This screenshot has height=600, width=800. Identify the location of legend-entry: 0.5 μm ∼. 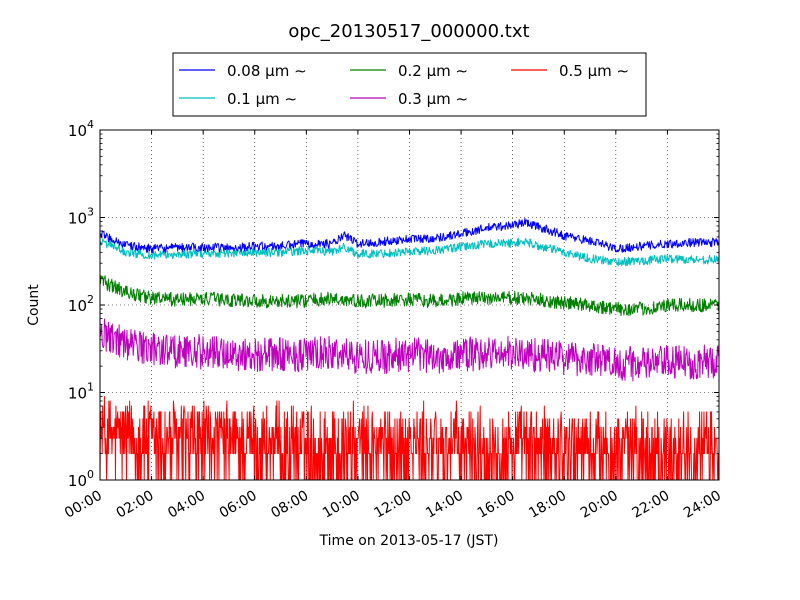
(570, 71).